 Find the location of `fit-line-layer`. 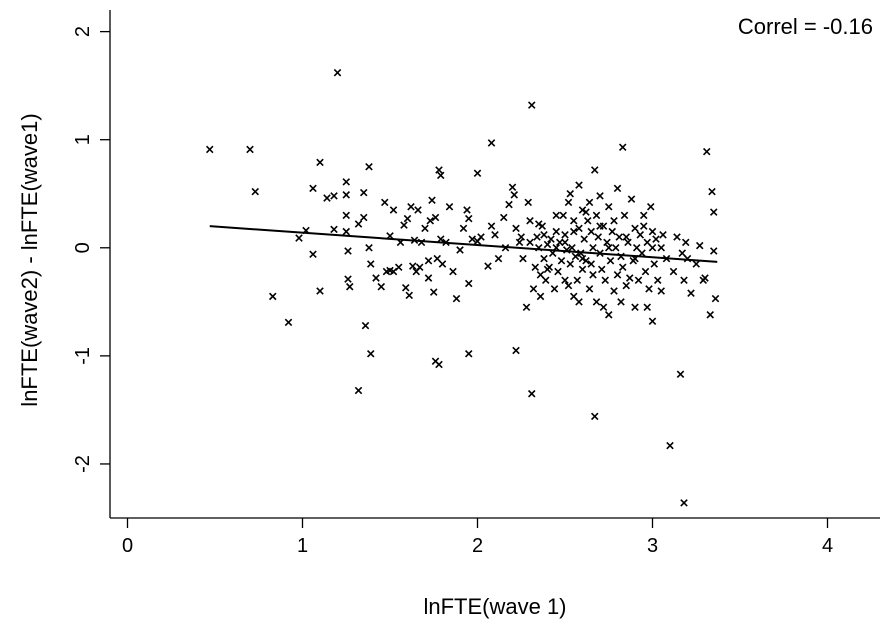

fit-line-layer is located at coordinates (463, 244).